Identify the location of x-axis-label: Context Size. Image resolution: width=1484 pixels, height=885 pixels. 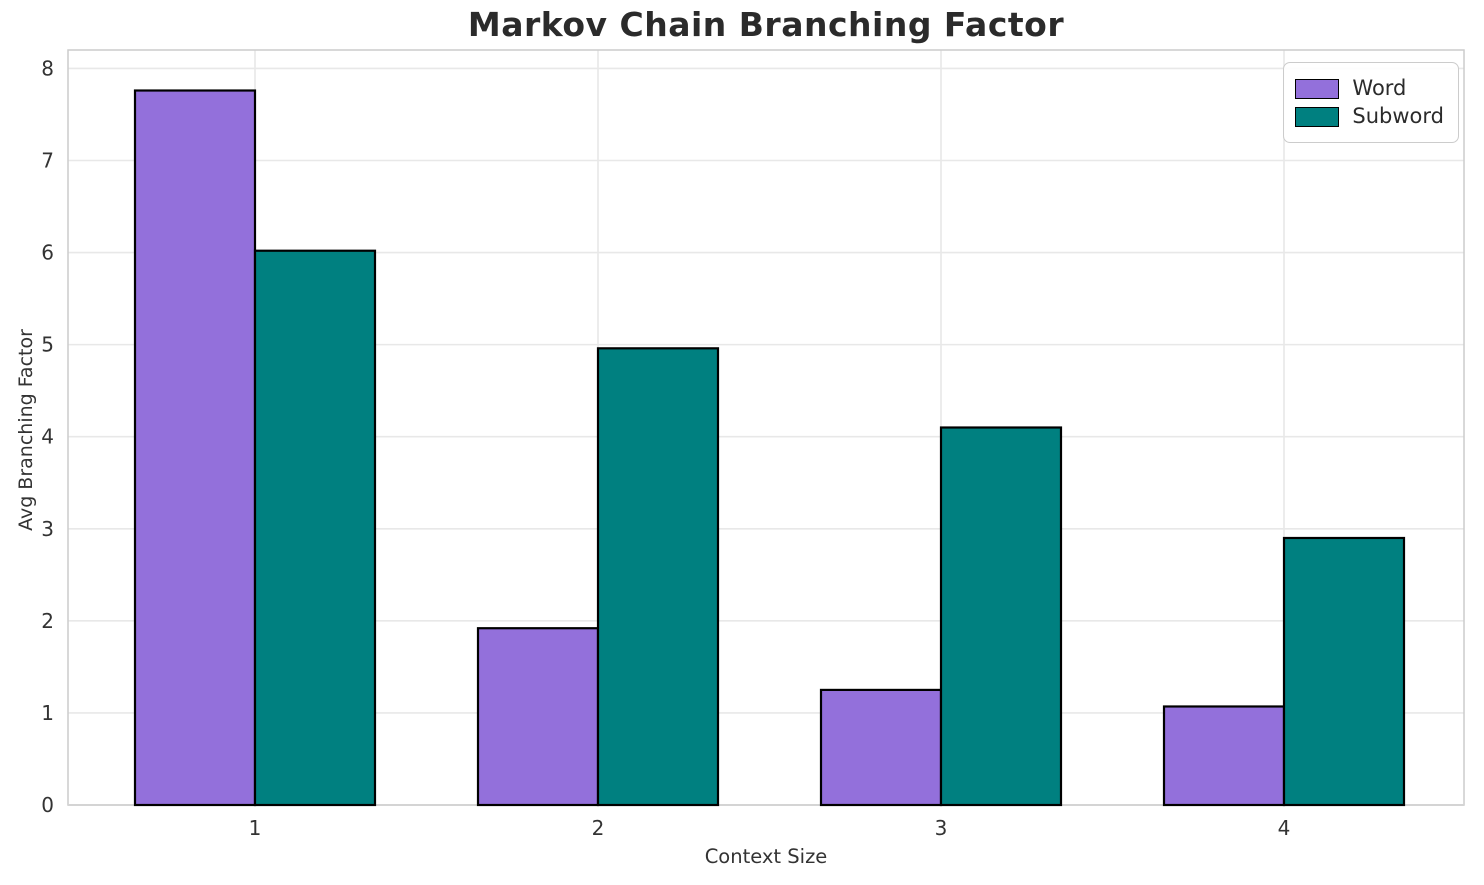
(766, 856).